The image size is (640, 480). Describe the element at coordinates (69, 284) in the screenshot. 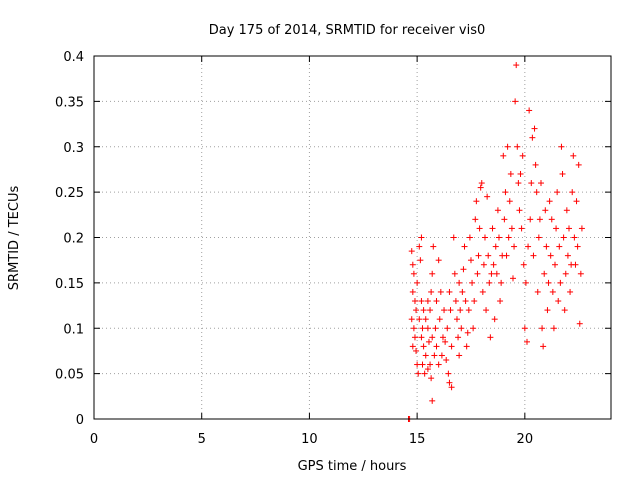

I see `y-tick-label: 0.15` at that location.